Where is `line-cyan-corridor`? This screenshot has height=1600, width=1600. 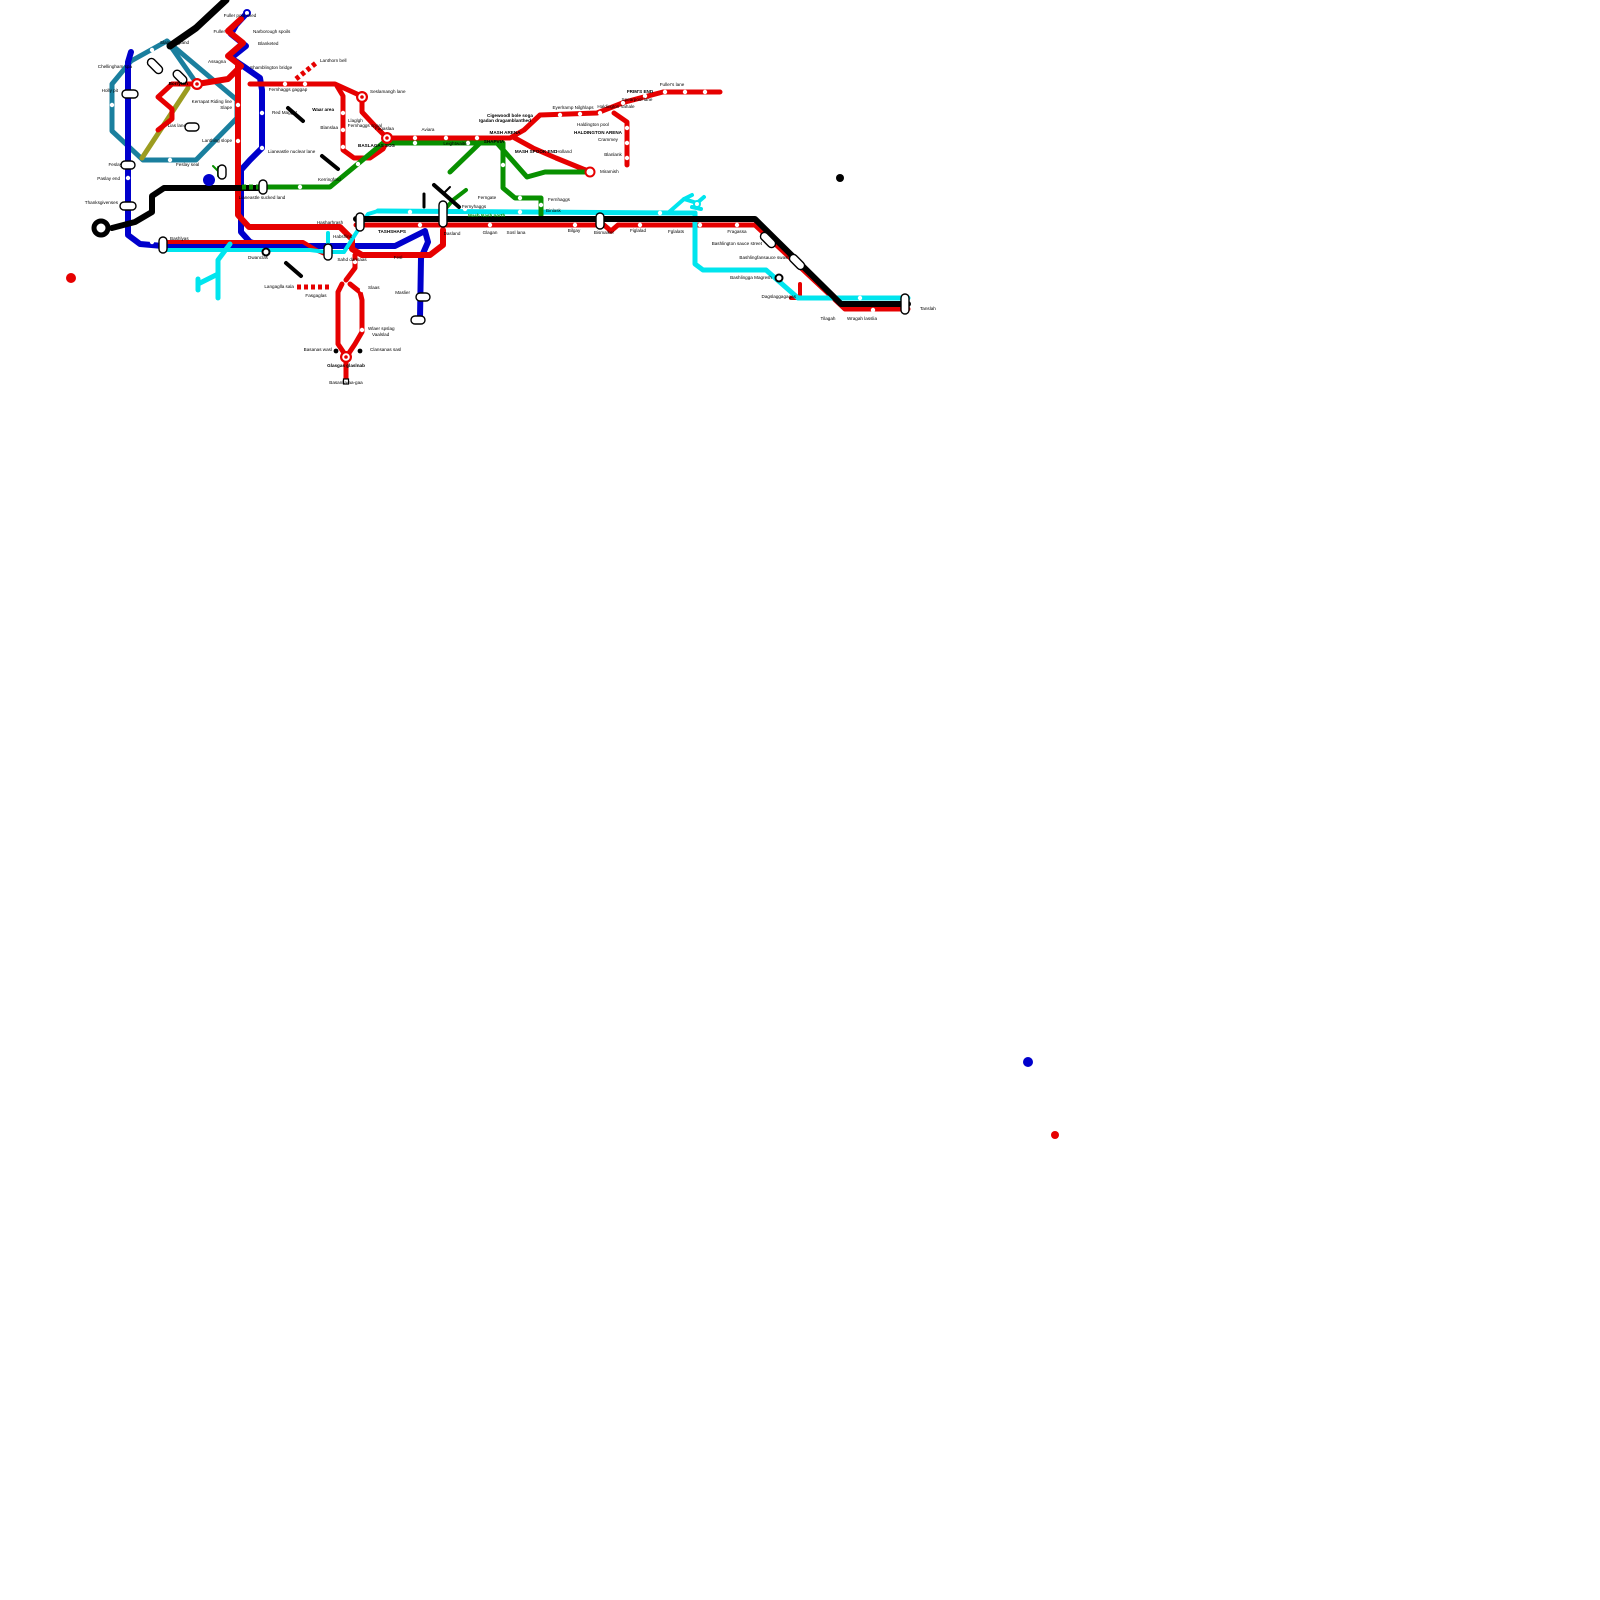 line-cyan-corridor is located at coordinates (536, 212).